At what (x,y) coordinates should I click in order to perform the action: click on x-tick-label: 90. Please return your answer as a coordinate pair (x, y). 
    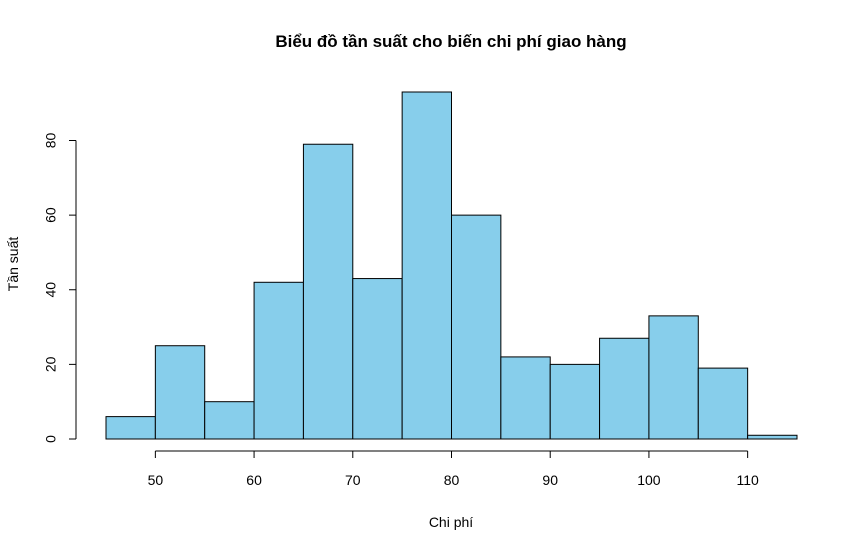
    Looking at the image, I should click on (550, 480).